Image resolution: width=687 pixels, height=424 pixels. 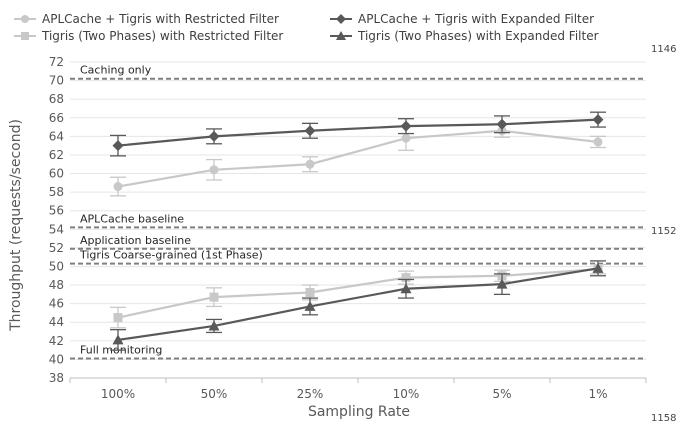 I want to click on legend-label: APLCache + Tigris with Restricted Filter, so click(x=160, y=19).